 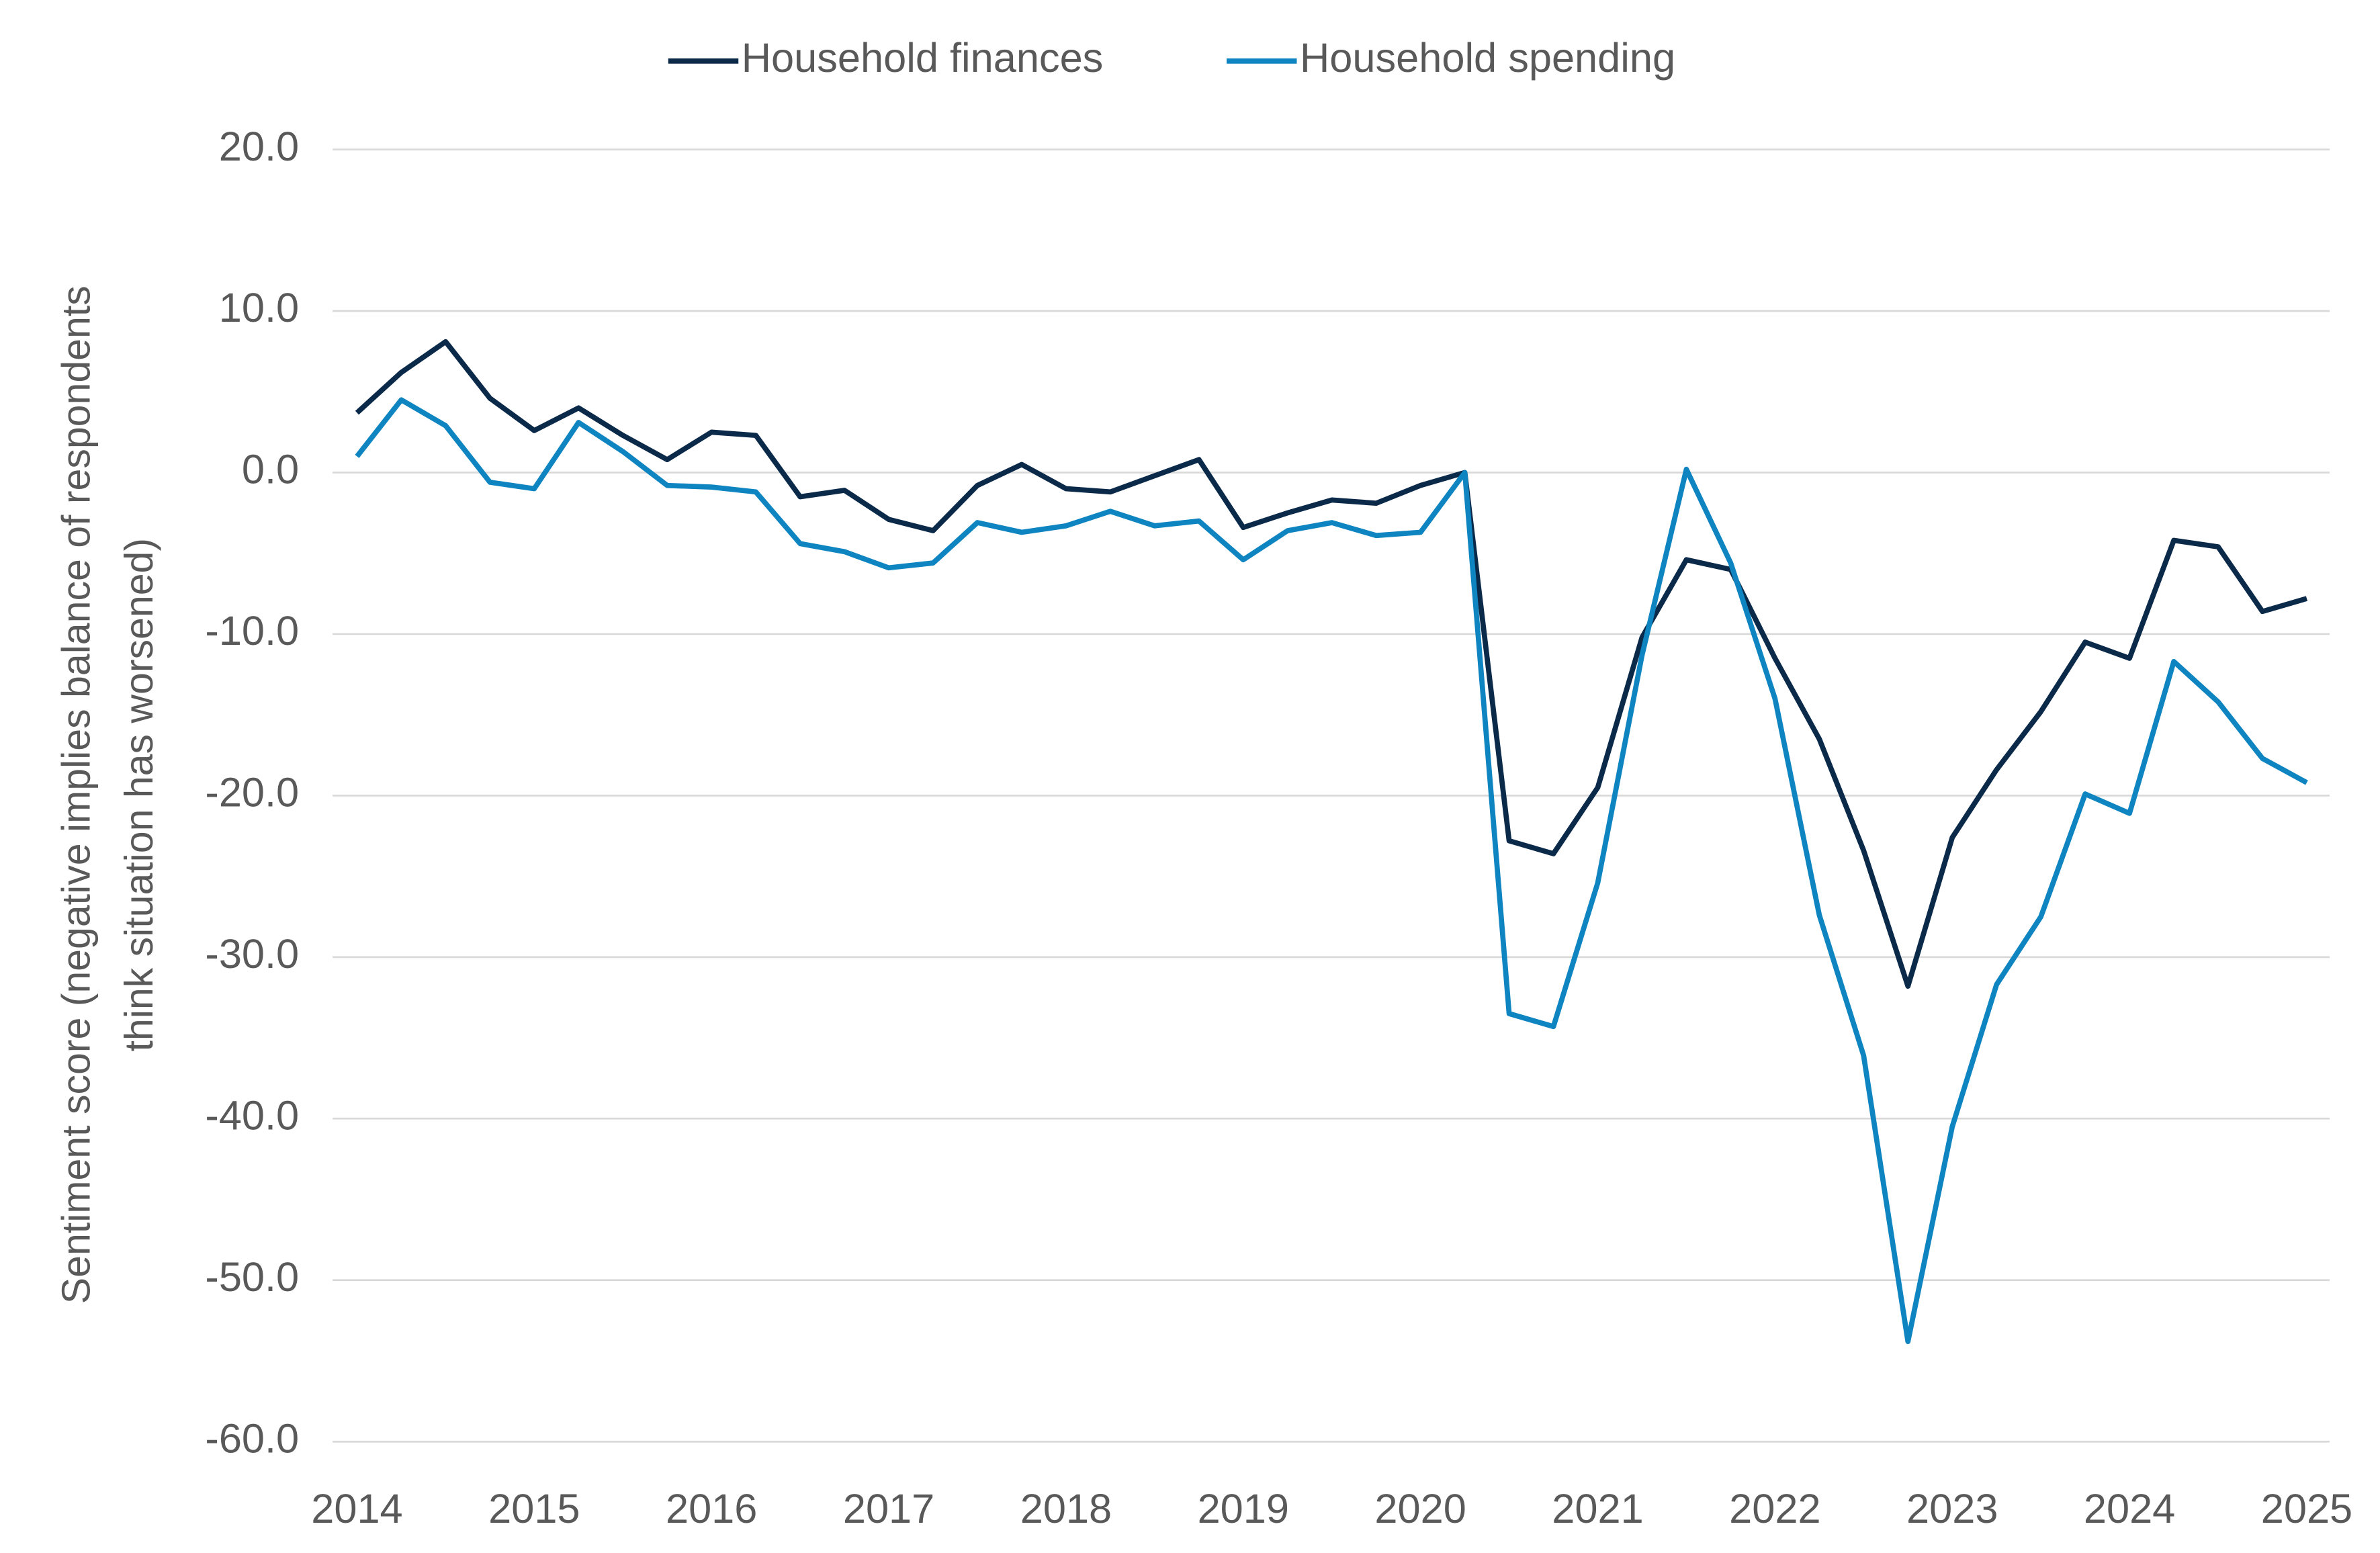 I want to click on x-tick-label: 2021, so click(x=1598, y=1508).